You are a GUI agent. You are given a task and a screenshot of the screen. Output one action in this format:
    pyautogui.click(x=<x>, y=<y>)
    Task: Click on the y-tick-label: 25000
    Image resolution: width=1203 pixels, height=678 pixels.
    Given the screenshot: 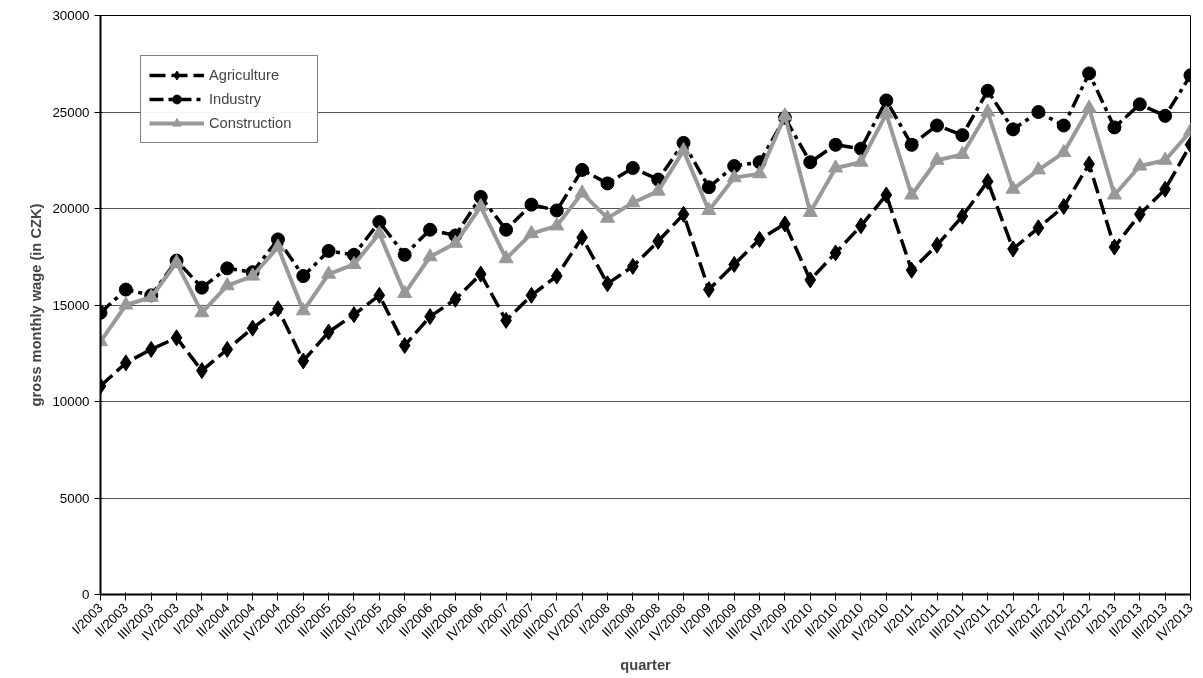 What is the action you would take?
    pyautogui.click(x=71, y=112)
    